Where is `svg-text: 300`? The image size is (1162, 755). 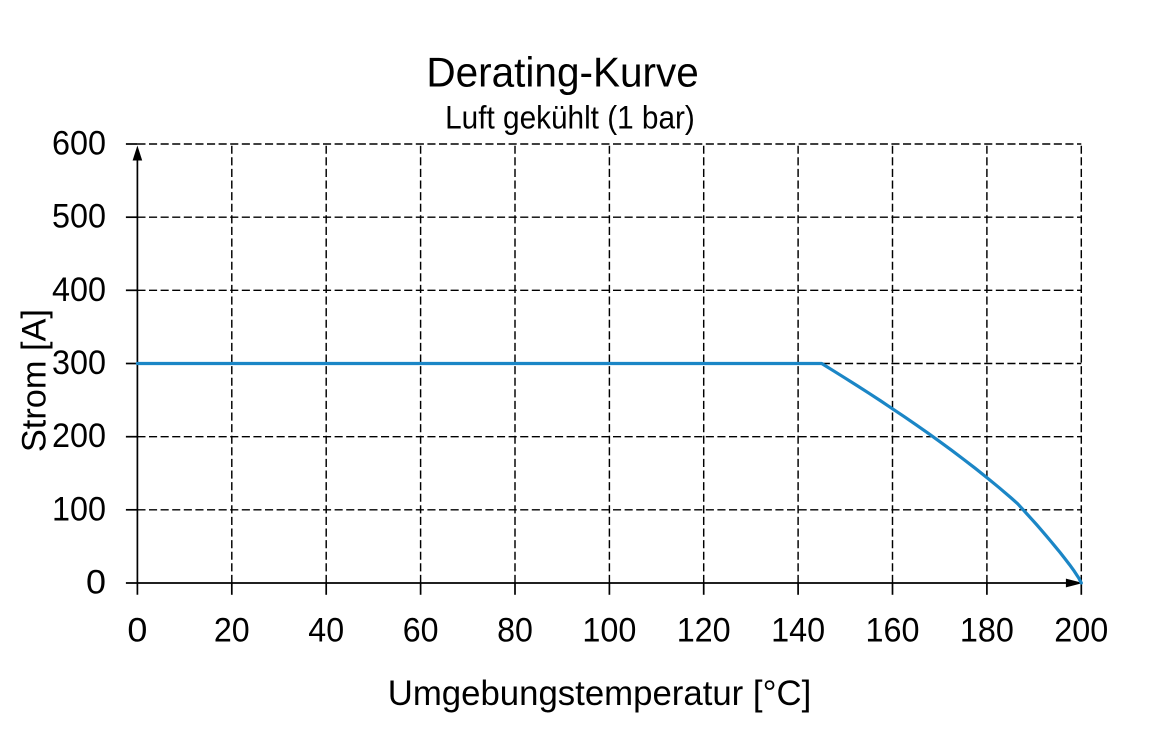
svg-text: 300 is located at coordinates (79, 363).